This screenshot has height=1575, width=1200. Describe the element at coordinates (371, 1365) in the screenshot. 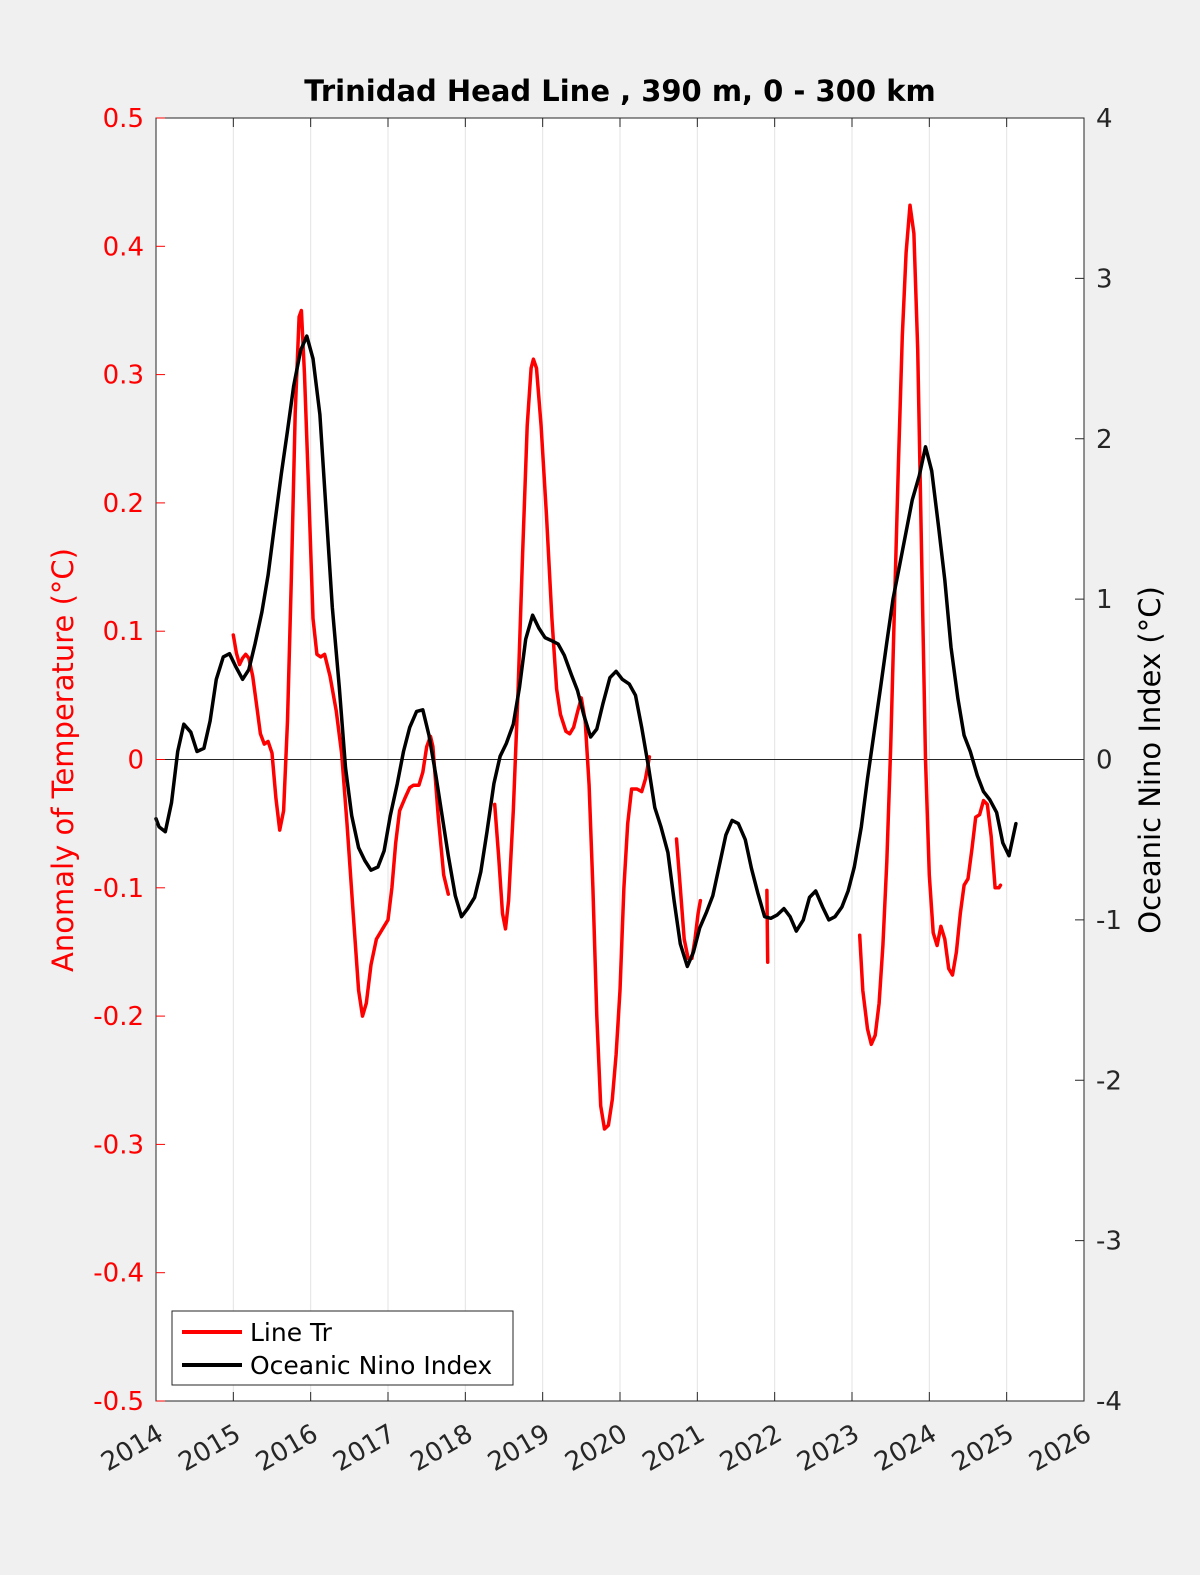

I see `legend-label-oni: Oceanic Nino Index` at that location.